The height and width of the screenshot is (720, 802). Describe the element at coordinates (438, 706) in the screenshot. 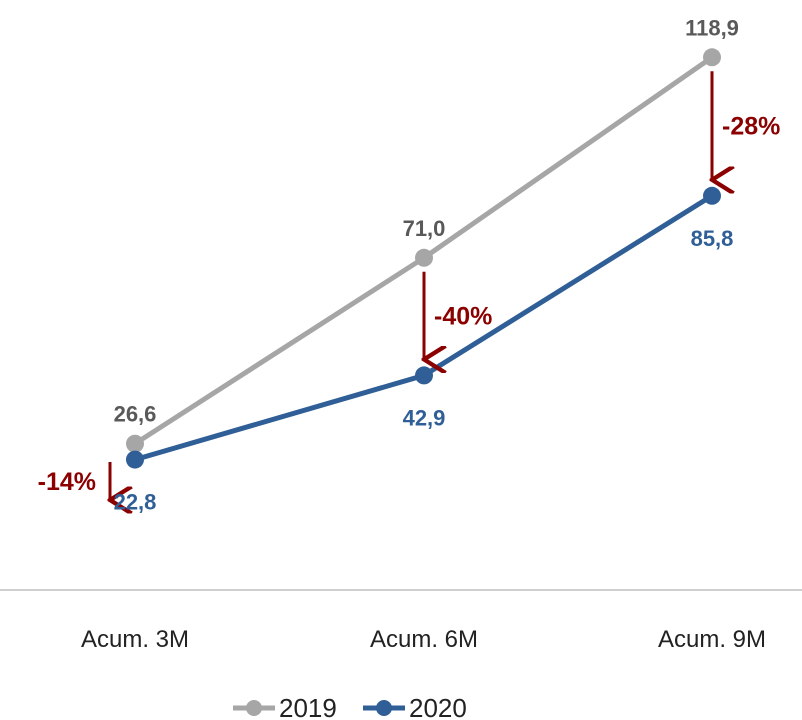

I see `legend-label-2020: 2020` at that location.